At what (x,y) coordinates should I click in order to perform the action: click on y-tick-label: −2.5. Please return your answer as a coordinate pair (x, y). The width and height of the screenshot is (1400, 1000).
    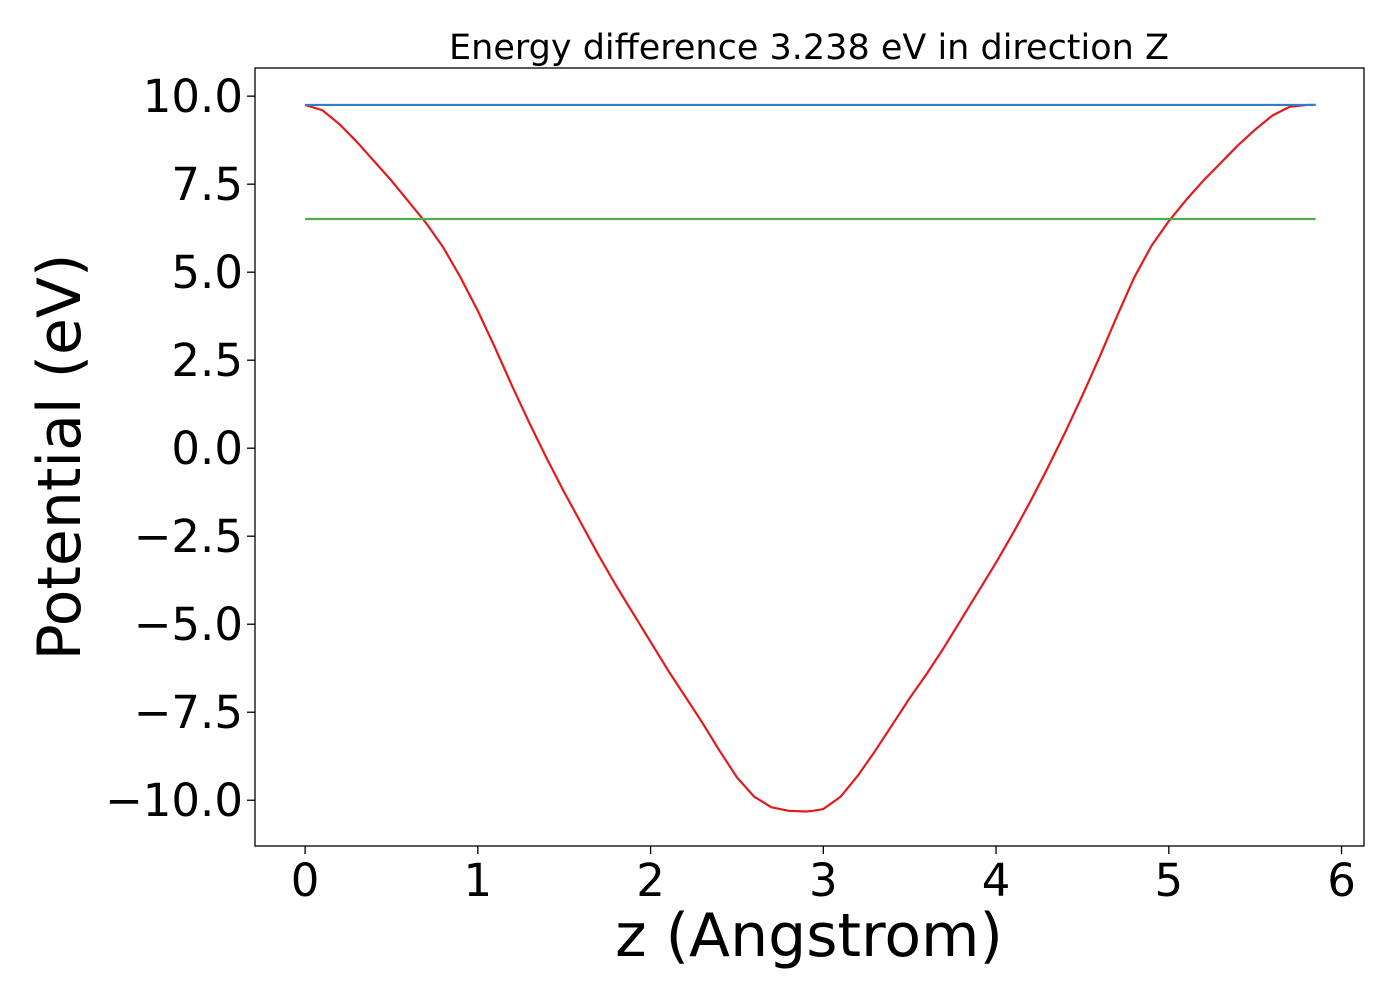
    Looking at the image, I should click on (188, 536).